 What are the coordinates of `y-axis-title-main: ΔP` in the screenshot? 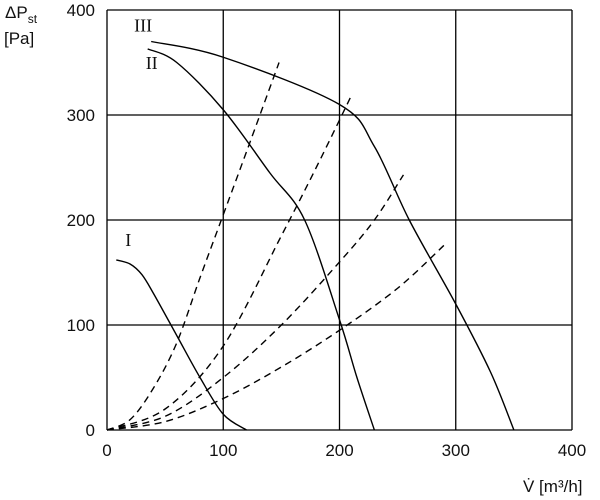 It's located at (16, 12).